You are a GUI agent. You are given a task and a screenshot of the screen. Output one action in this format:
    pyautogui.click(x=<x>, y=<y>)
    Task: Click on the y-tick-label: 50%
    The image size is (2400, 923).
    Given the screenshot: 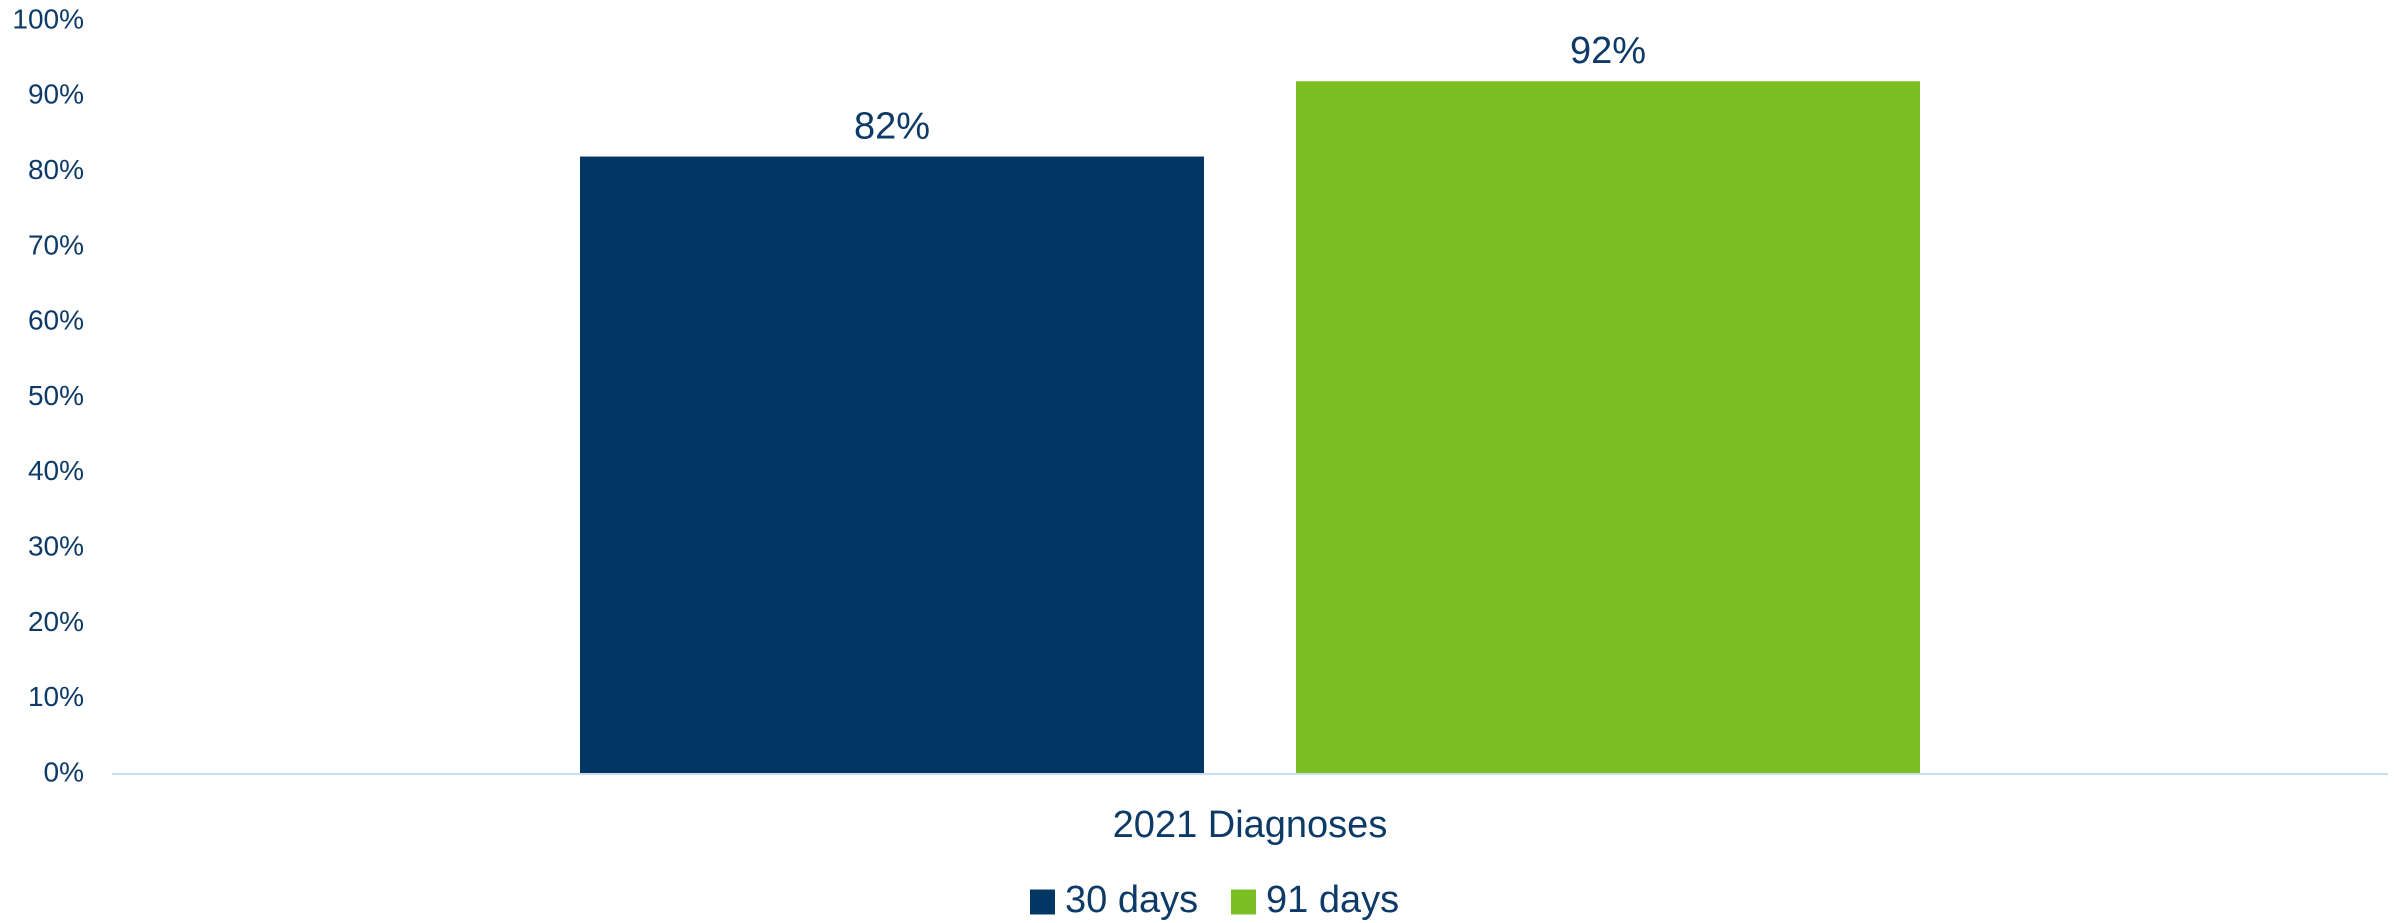 What is the action you would take?
    pyautogui.click(x=56, y=395)
    